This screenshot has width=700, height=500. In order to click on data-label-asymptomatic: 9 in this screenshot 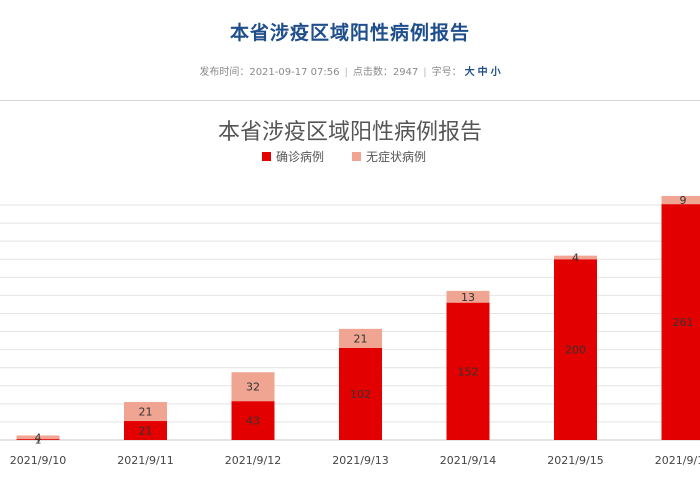, I will do `click(683, 200)`.